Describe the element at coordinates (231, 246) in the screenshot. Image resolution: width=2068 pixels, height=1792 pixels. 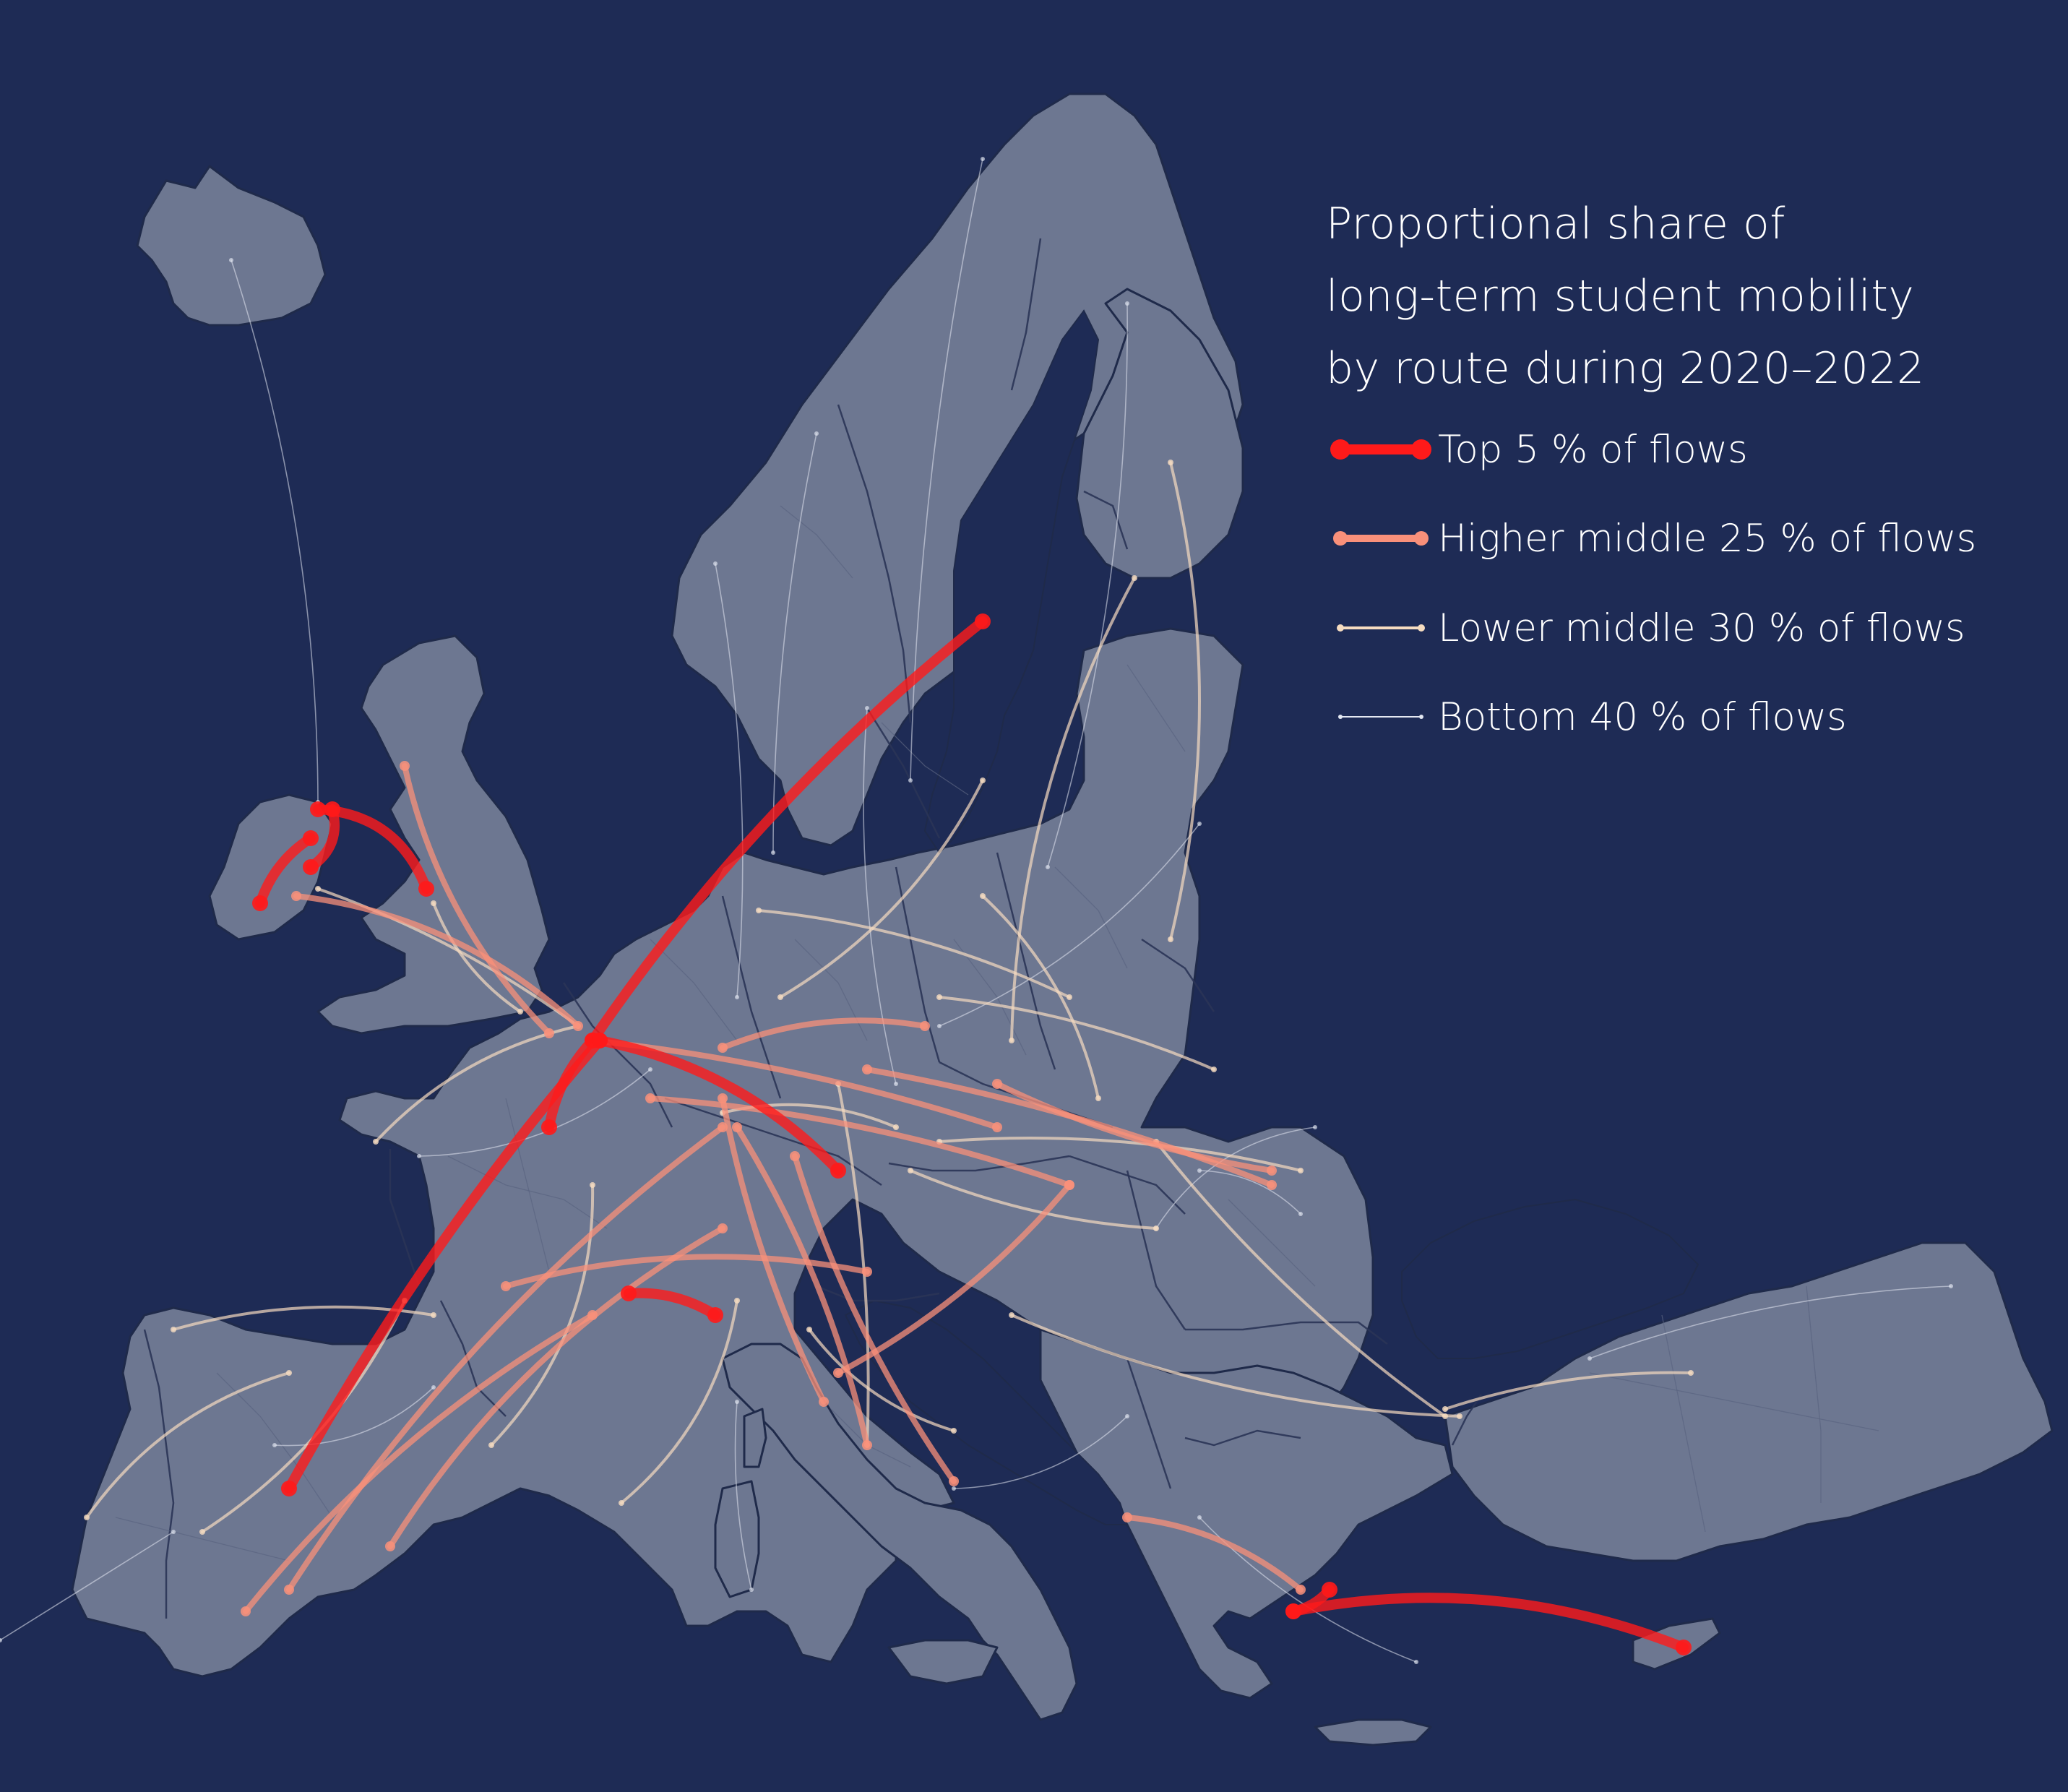
I see `iceland` at that location.